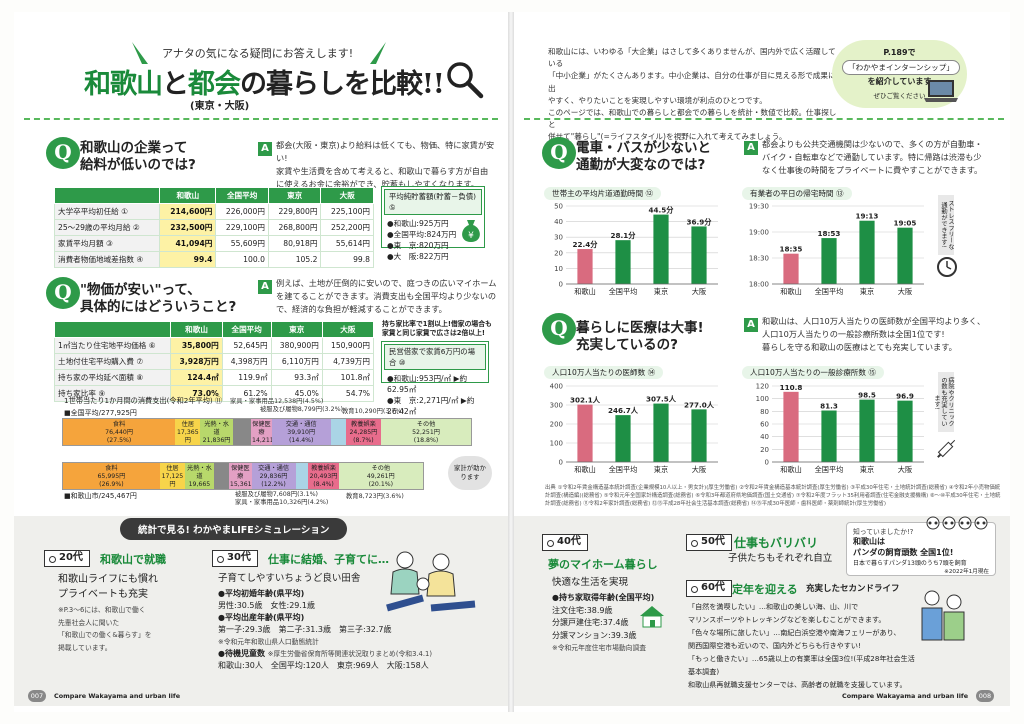 This screenshot has width=1024, height=724. What do you see at coordinates (471, 231) in the screenshot?
I see `money-bag-icon: ¥` at bounding box center [471, 231].